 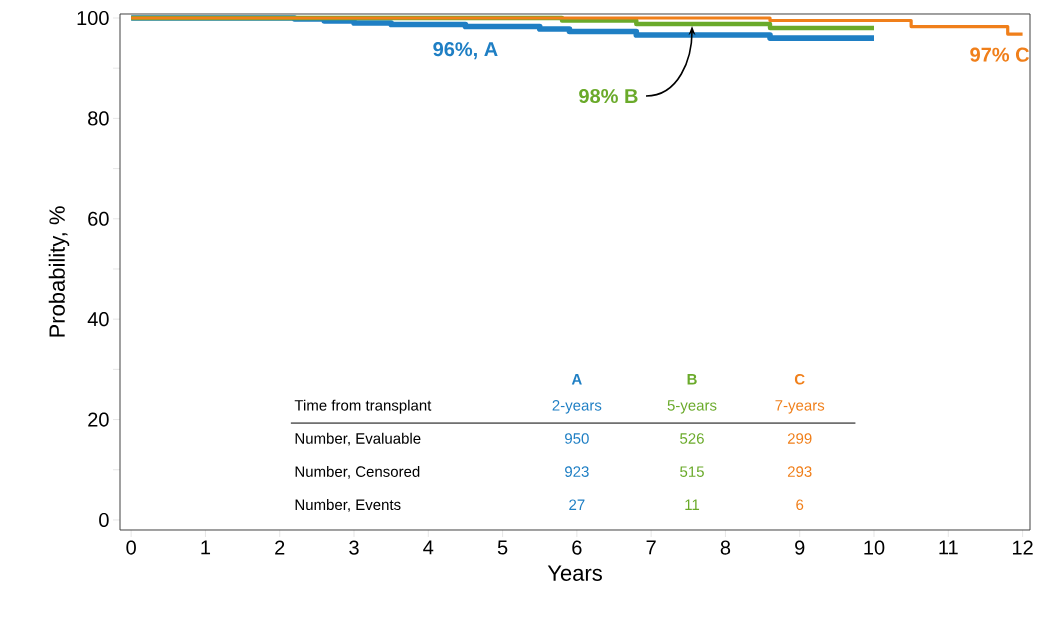 I want to click on annotation: 5-years, so click(x=692, y=407).